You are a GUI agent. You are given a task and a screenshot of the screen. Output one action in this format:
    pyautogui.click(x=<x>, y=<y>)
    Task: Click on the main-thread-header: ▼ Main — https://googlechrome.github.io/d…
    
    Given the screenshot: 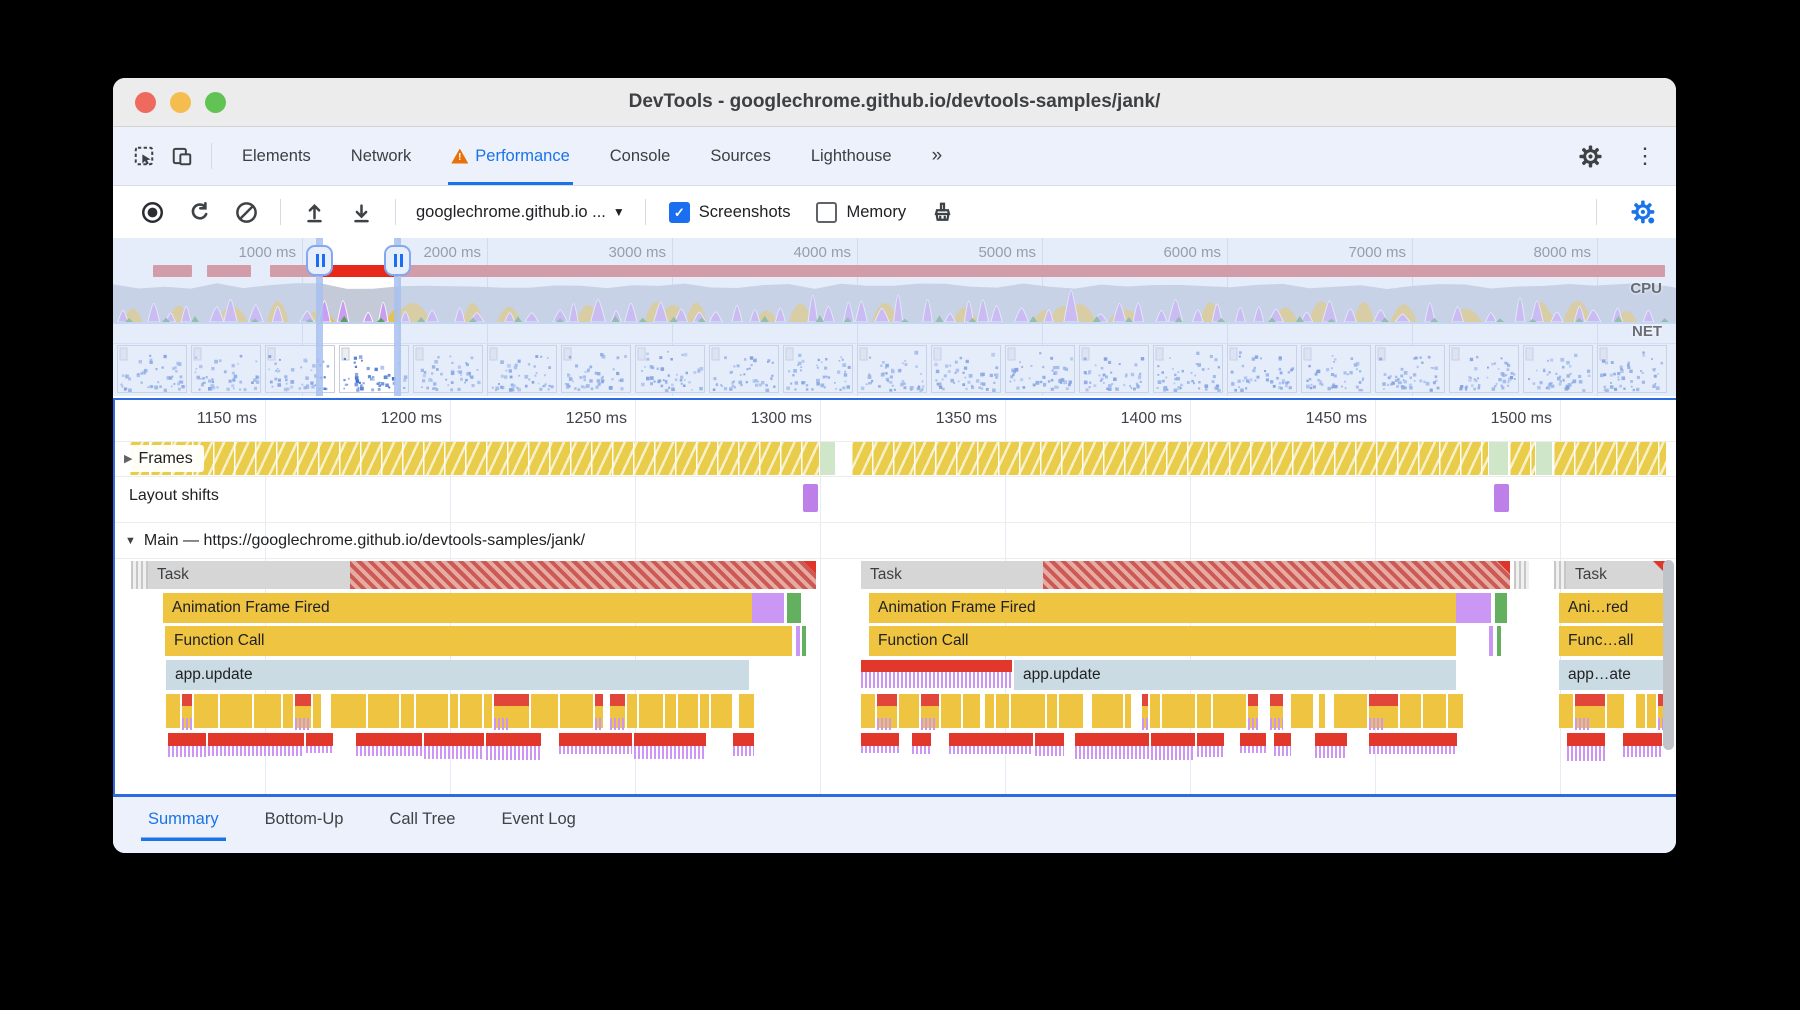 What is the action you would take?
    pyautogui.click(x=355, y=541)
    